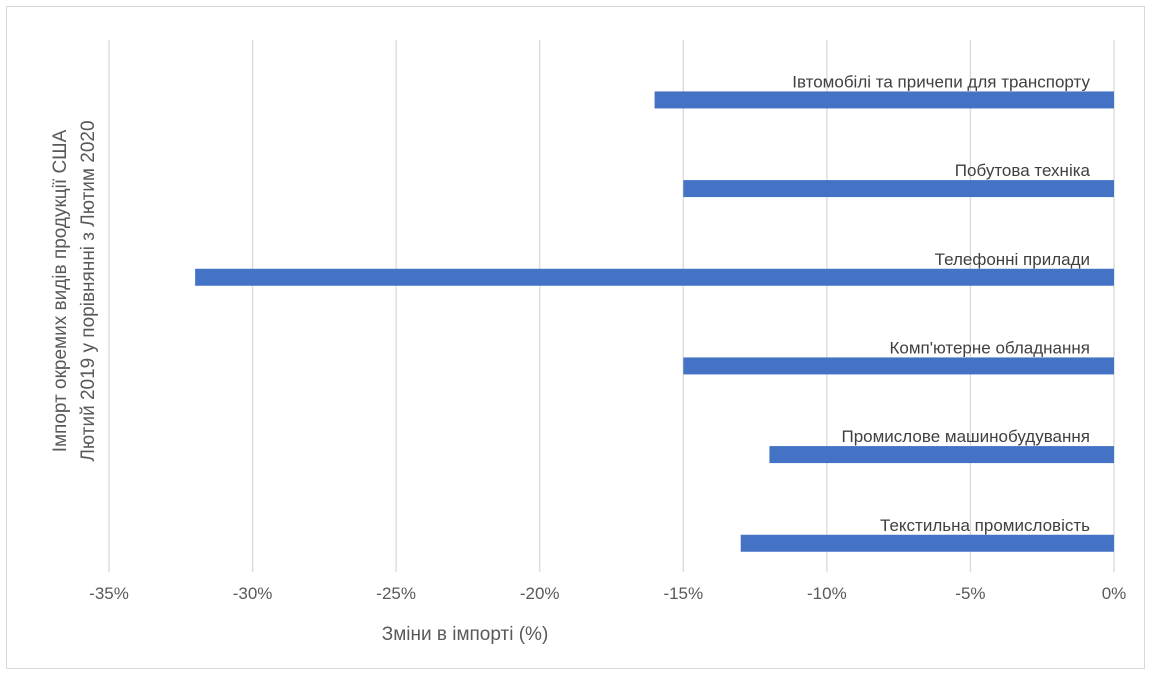 Image resolution: width=1151 pixels, height=675 pixels. What do you see at coordinates (253, 593) in the screenshot?
I see `x-tick-label: -30%` at bounding box center [253, 593].